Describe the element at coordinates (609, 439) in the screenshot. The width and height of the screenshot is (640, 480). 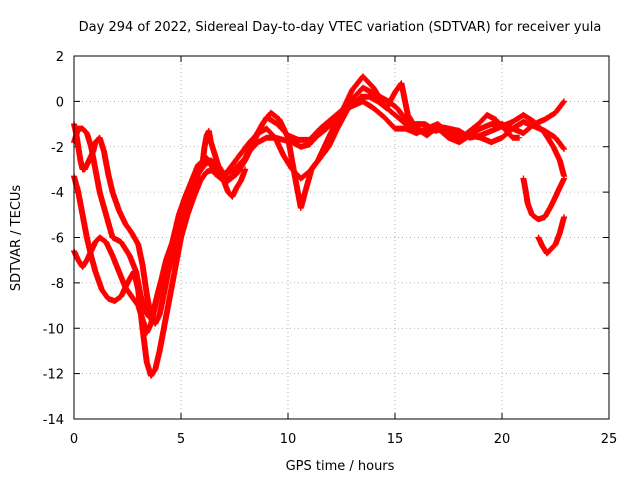
I see `x-tick-label: 25` at that location.